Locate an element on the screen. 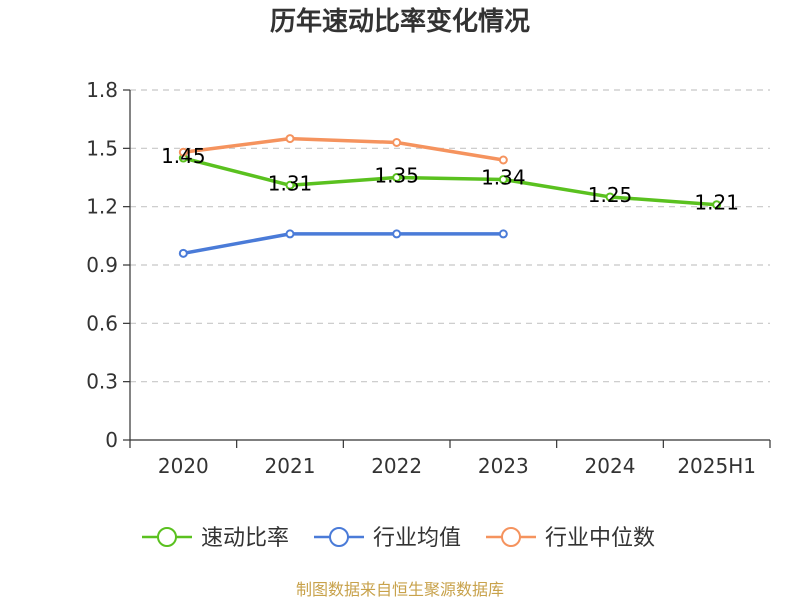 The image size is (800, 600). data-labels: 1.45 1.31 1.35 1.34 1.25 1.21 is located at coordinates (450, 179).